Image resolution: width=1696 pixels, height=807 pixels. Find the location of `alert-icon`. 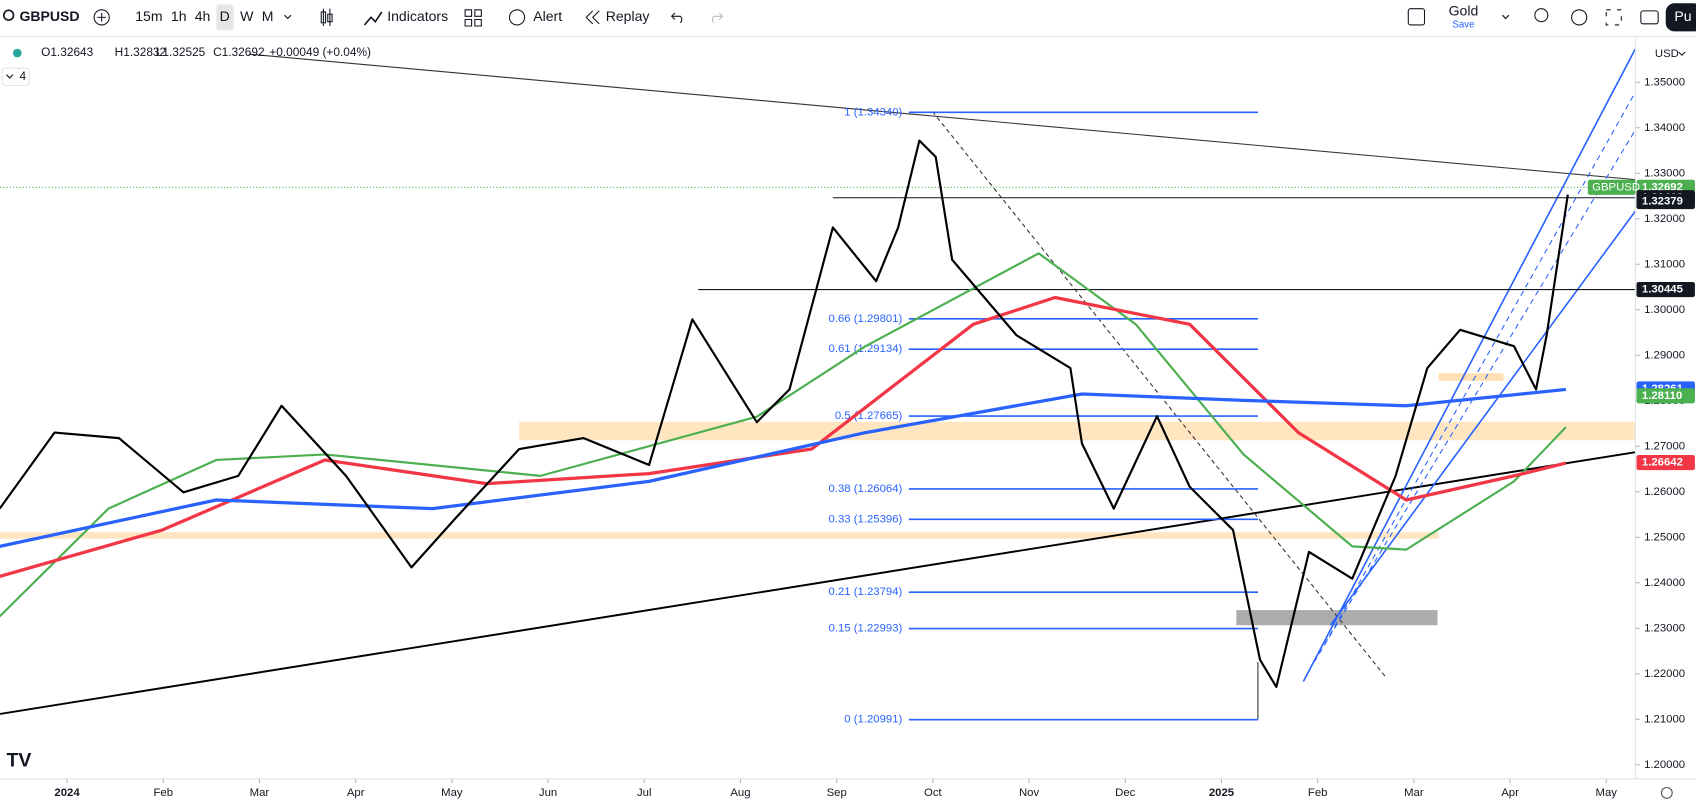

alert-icon is located at coordinates (517, 17).